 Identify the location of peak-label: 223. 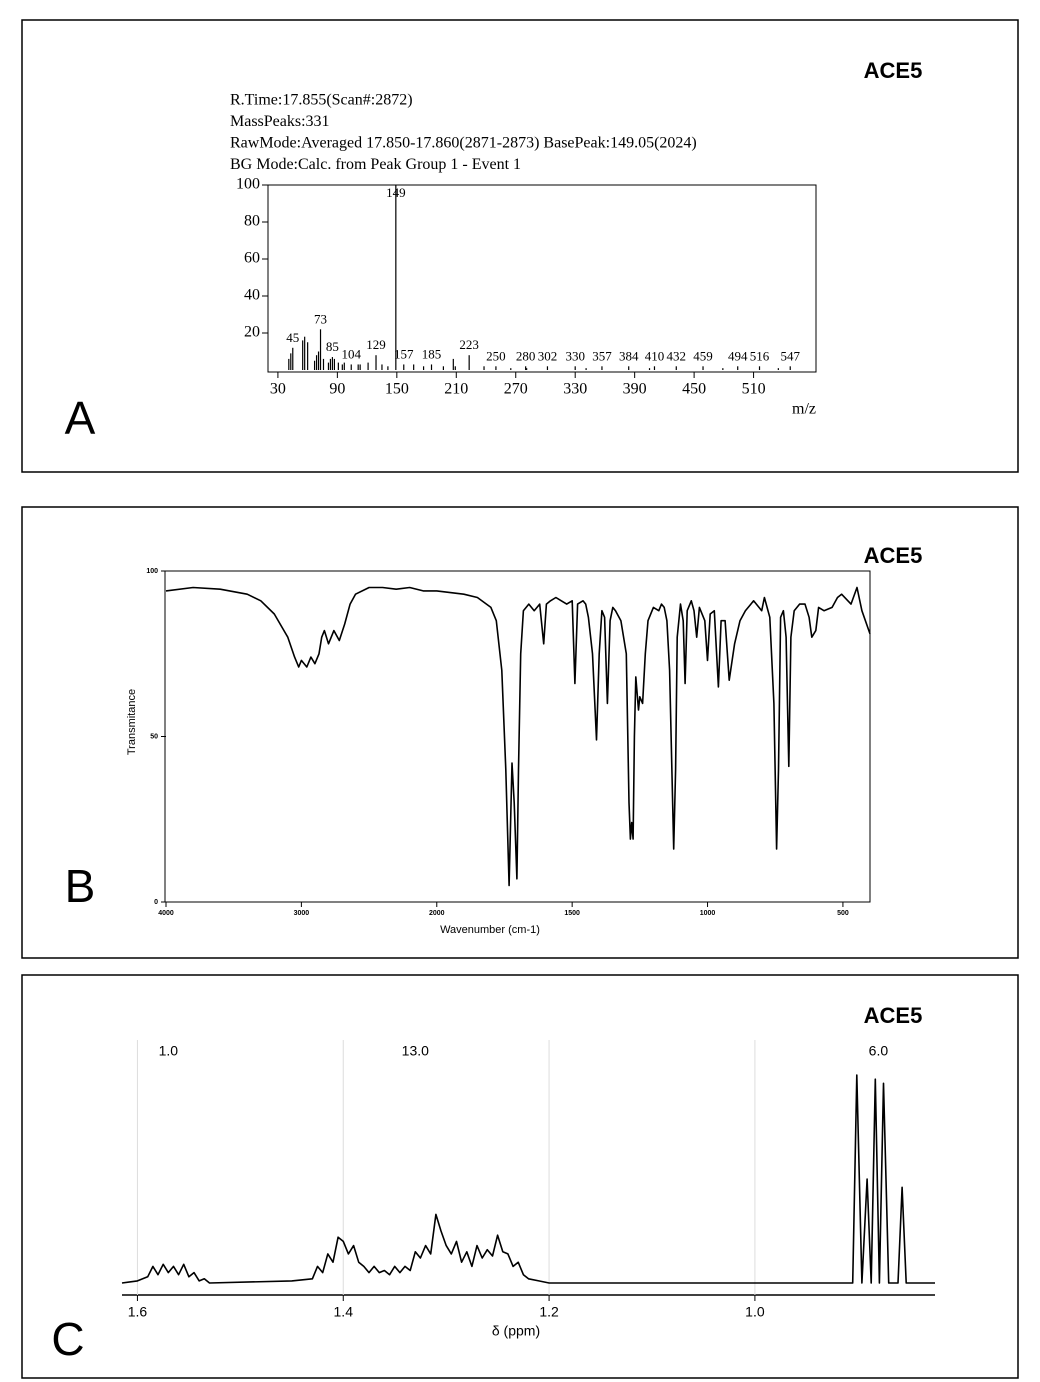
(469, 344).